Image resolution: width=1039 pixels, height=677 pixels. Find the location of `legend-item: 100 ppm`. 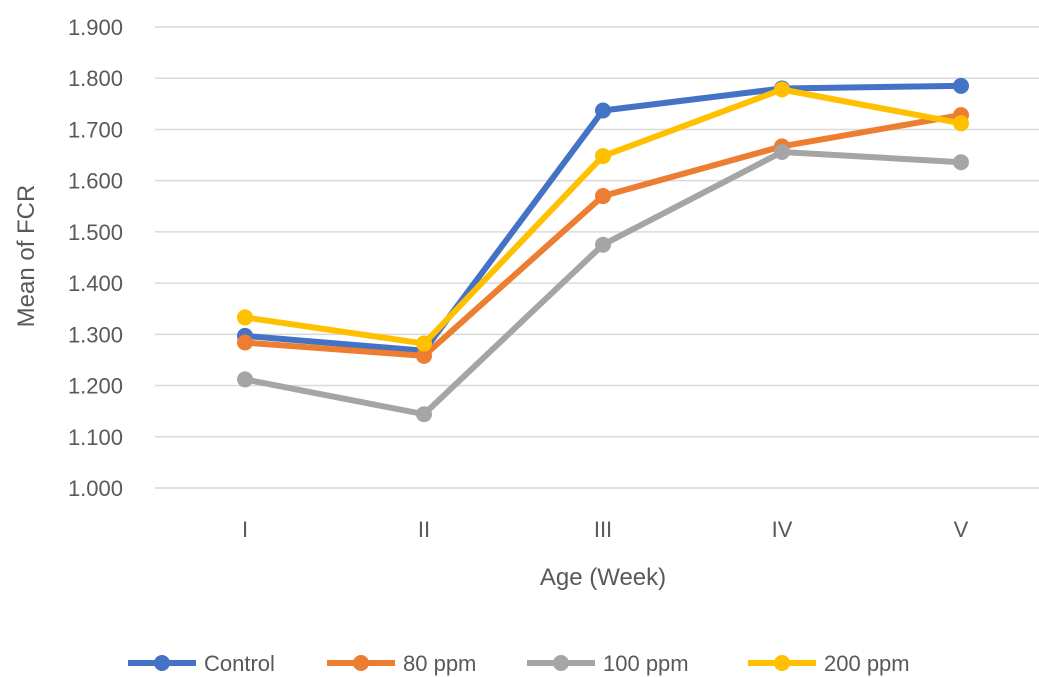

legend-item: 100 ppm is located at coordinates (608, 663).